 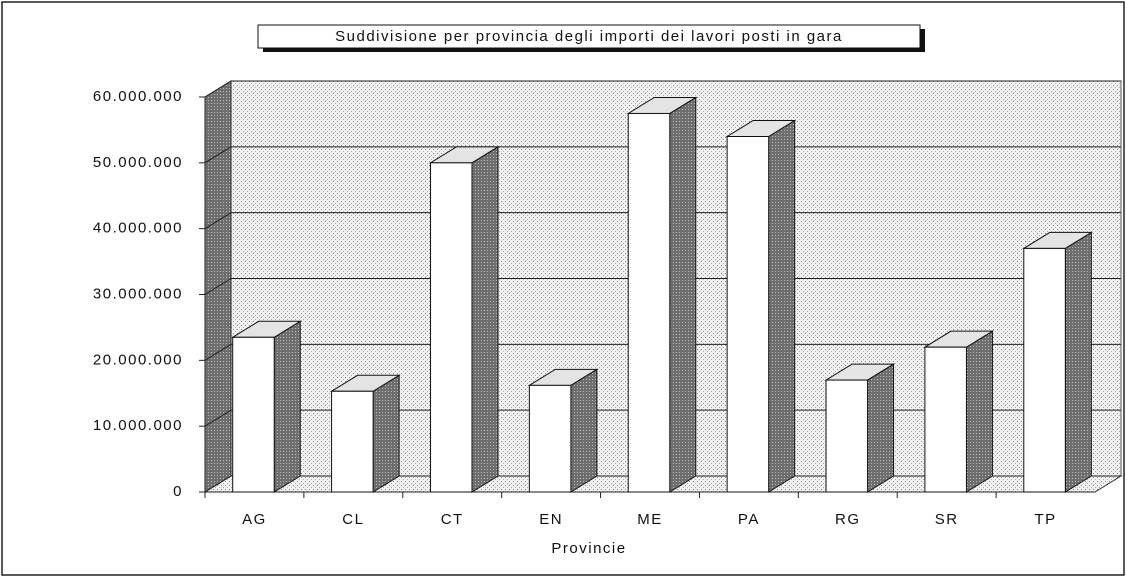 What do you see at coordinates (848, 519) in the screenshot?
I see `x-tick-label: RG` at bounding box center [848, 519].